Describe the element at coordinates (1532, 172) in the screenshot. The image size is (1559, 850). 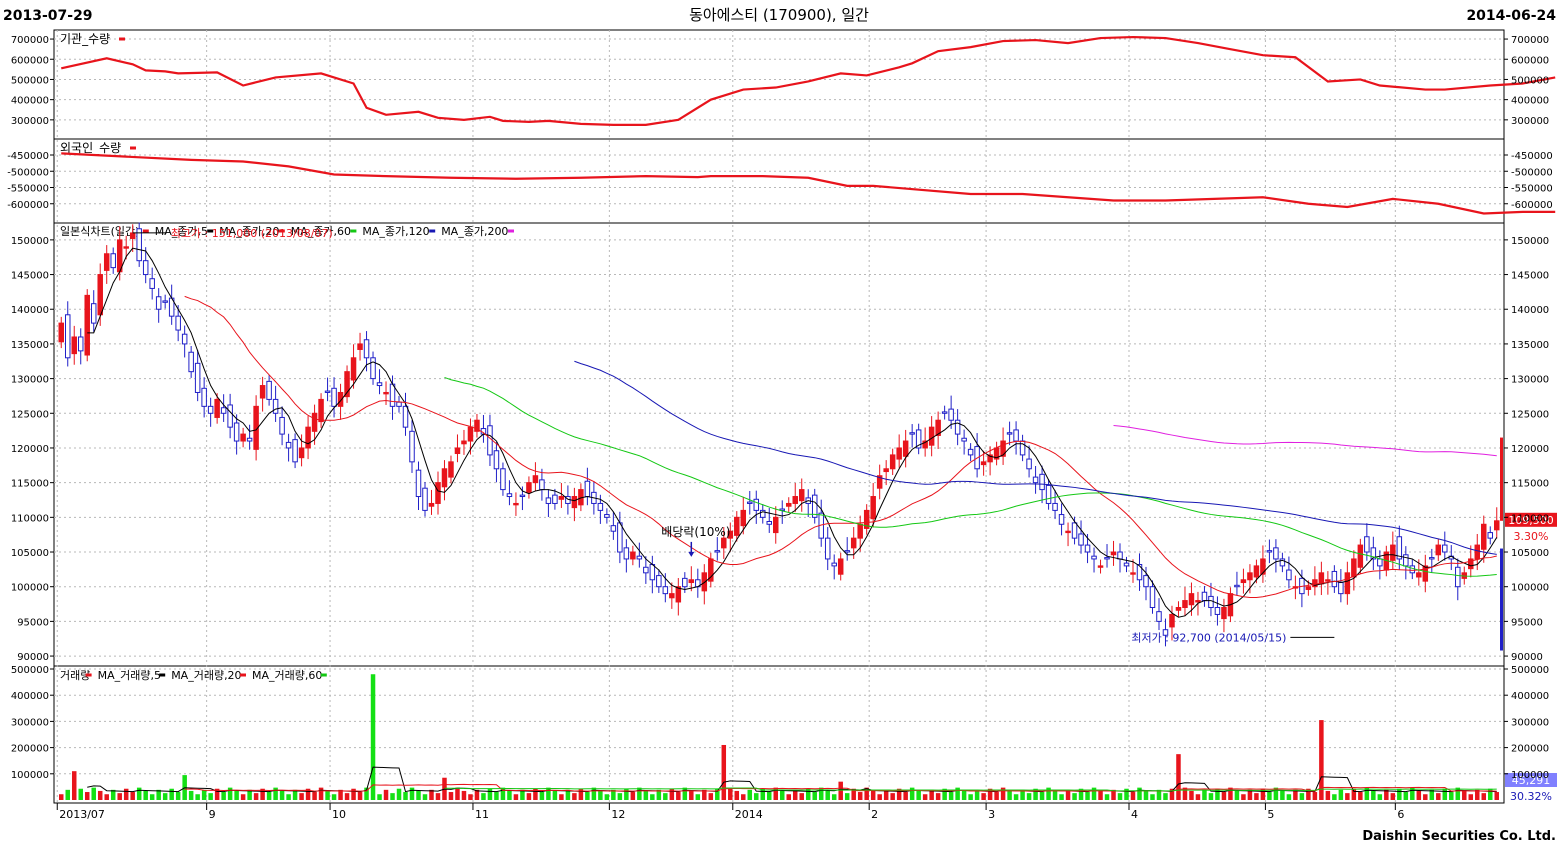
I see `y-label-right: -500000` at that location.